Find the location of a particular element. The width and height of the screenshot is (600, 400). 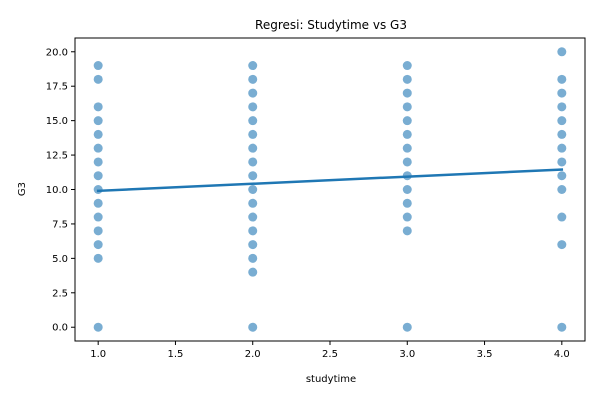

x-axis-label: studytime is located at coordinates (331, 379).